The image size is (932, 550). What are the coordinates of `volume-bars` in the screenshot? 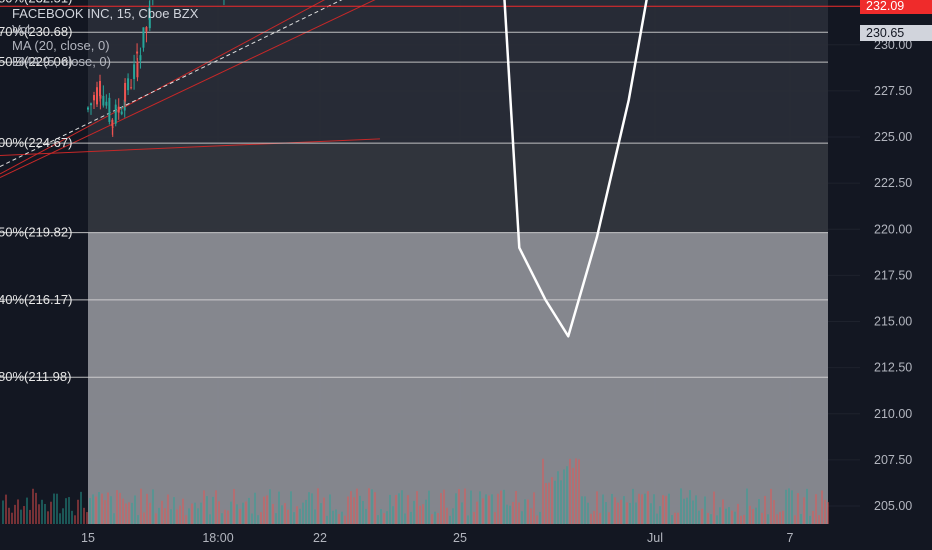 It's located at (415, 491).